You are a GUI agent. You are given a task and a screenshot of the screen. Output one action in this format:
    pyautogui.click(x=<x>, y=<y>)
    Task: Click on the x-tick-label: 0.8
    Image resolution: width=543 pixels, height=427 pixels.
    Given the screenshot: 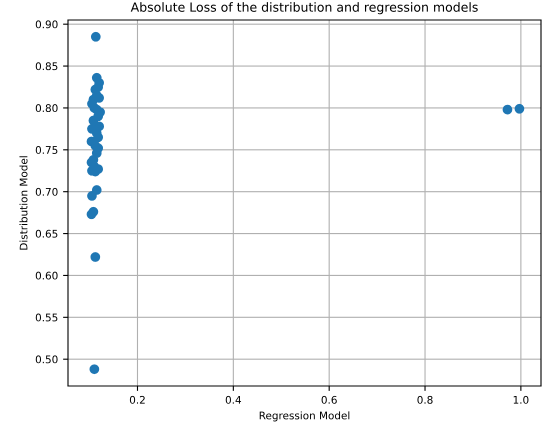 What is the action you would take?
    pyautogui.click(x=425, y=400)
    